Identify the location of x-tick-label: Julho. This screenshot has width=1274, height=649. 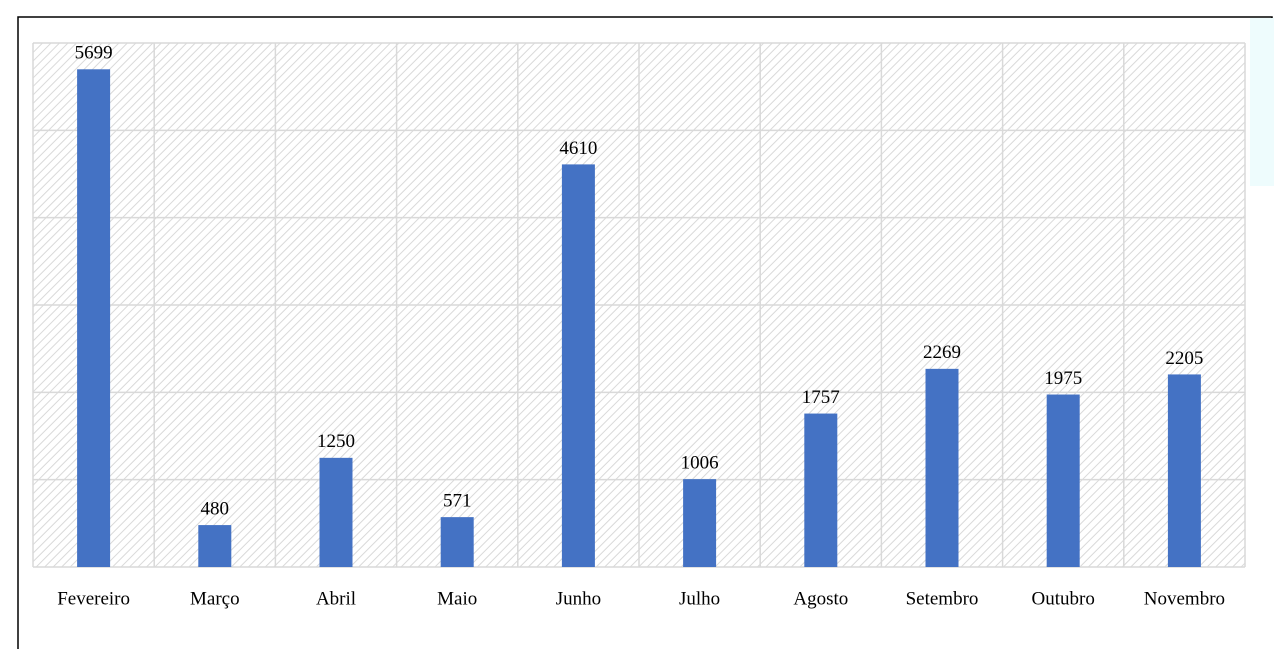
(699, 598).